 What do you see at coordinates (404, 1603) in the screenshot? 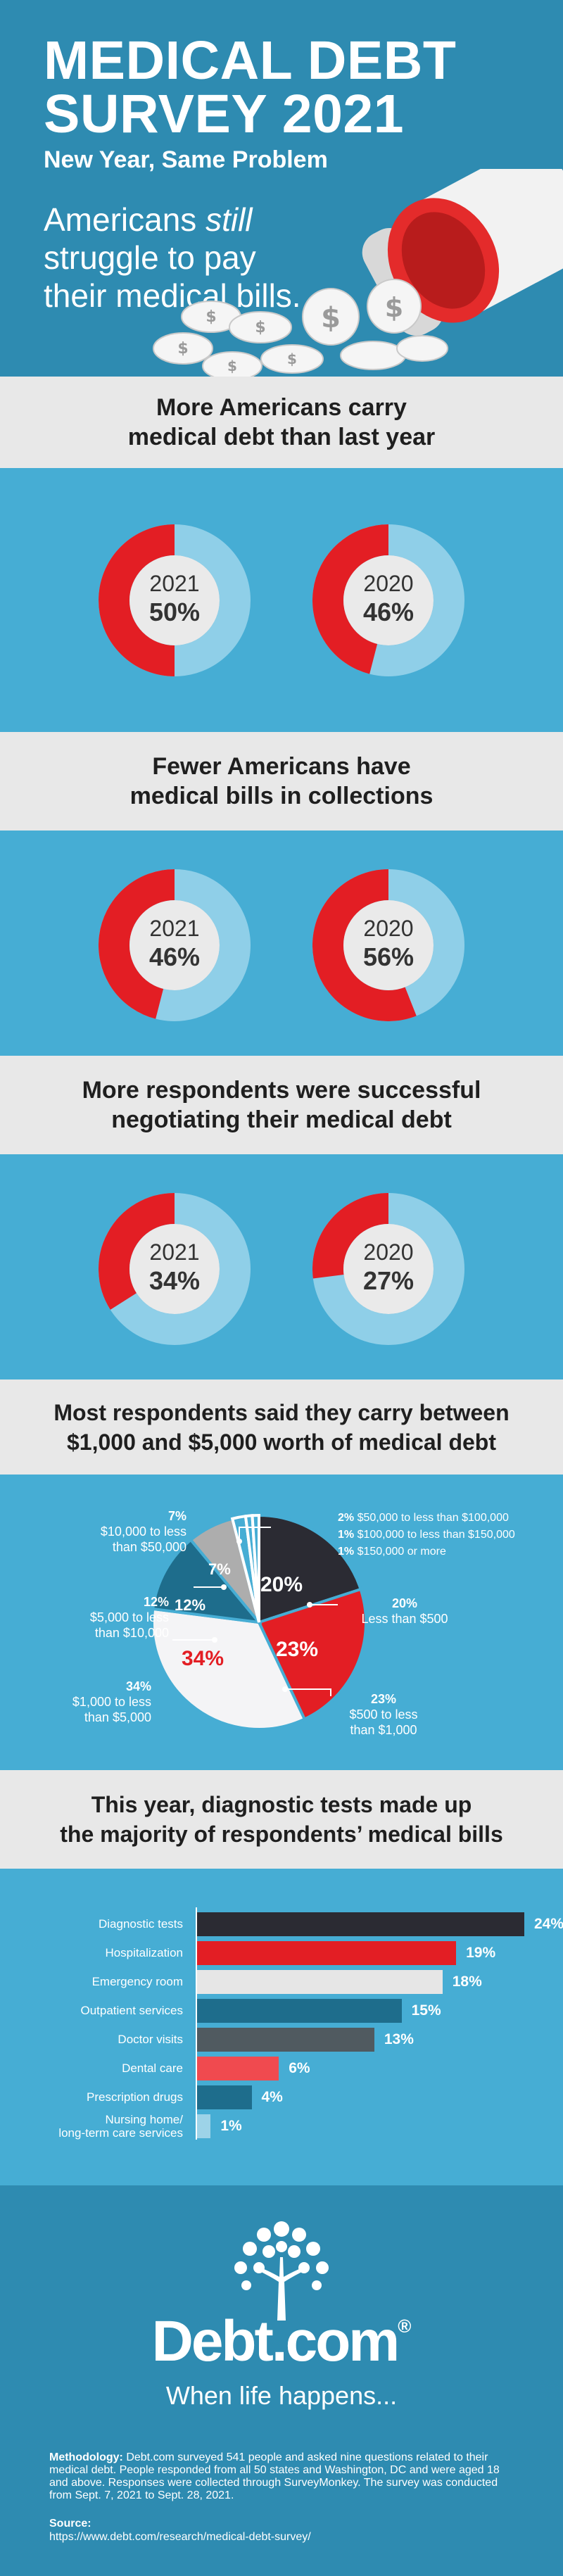
I see `label-pct: 20%` at bounding box center [404, 1603].